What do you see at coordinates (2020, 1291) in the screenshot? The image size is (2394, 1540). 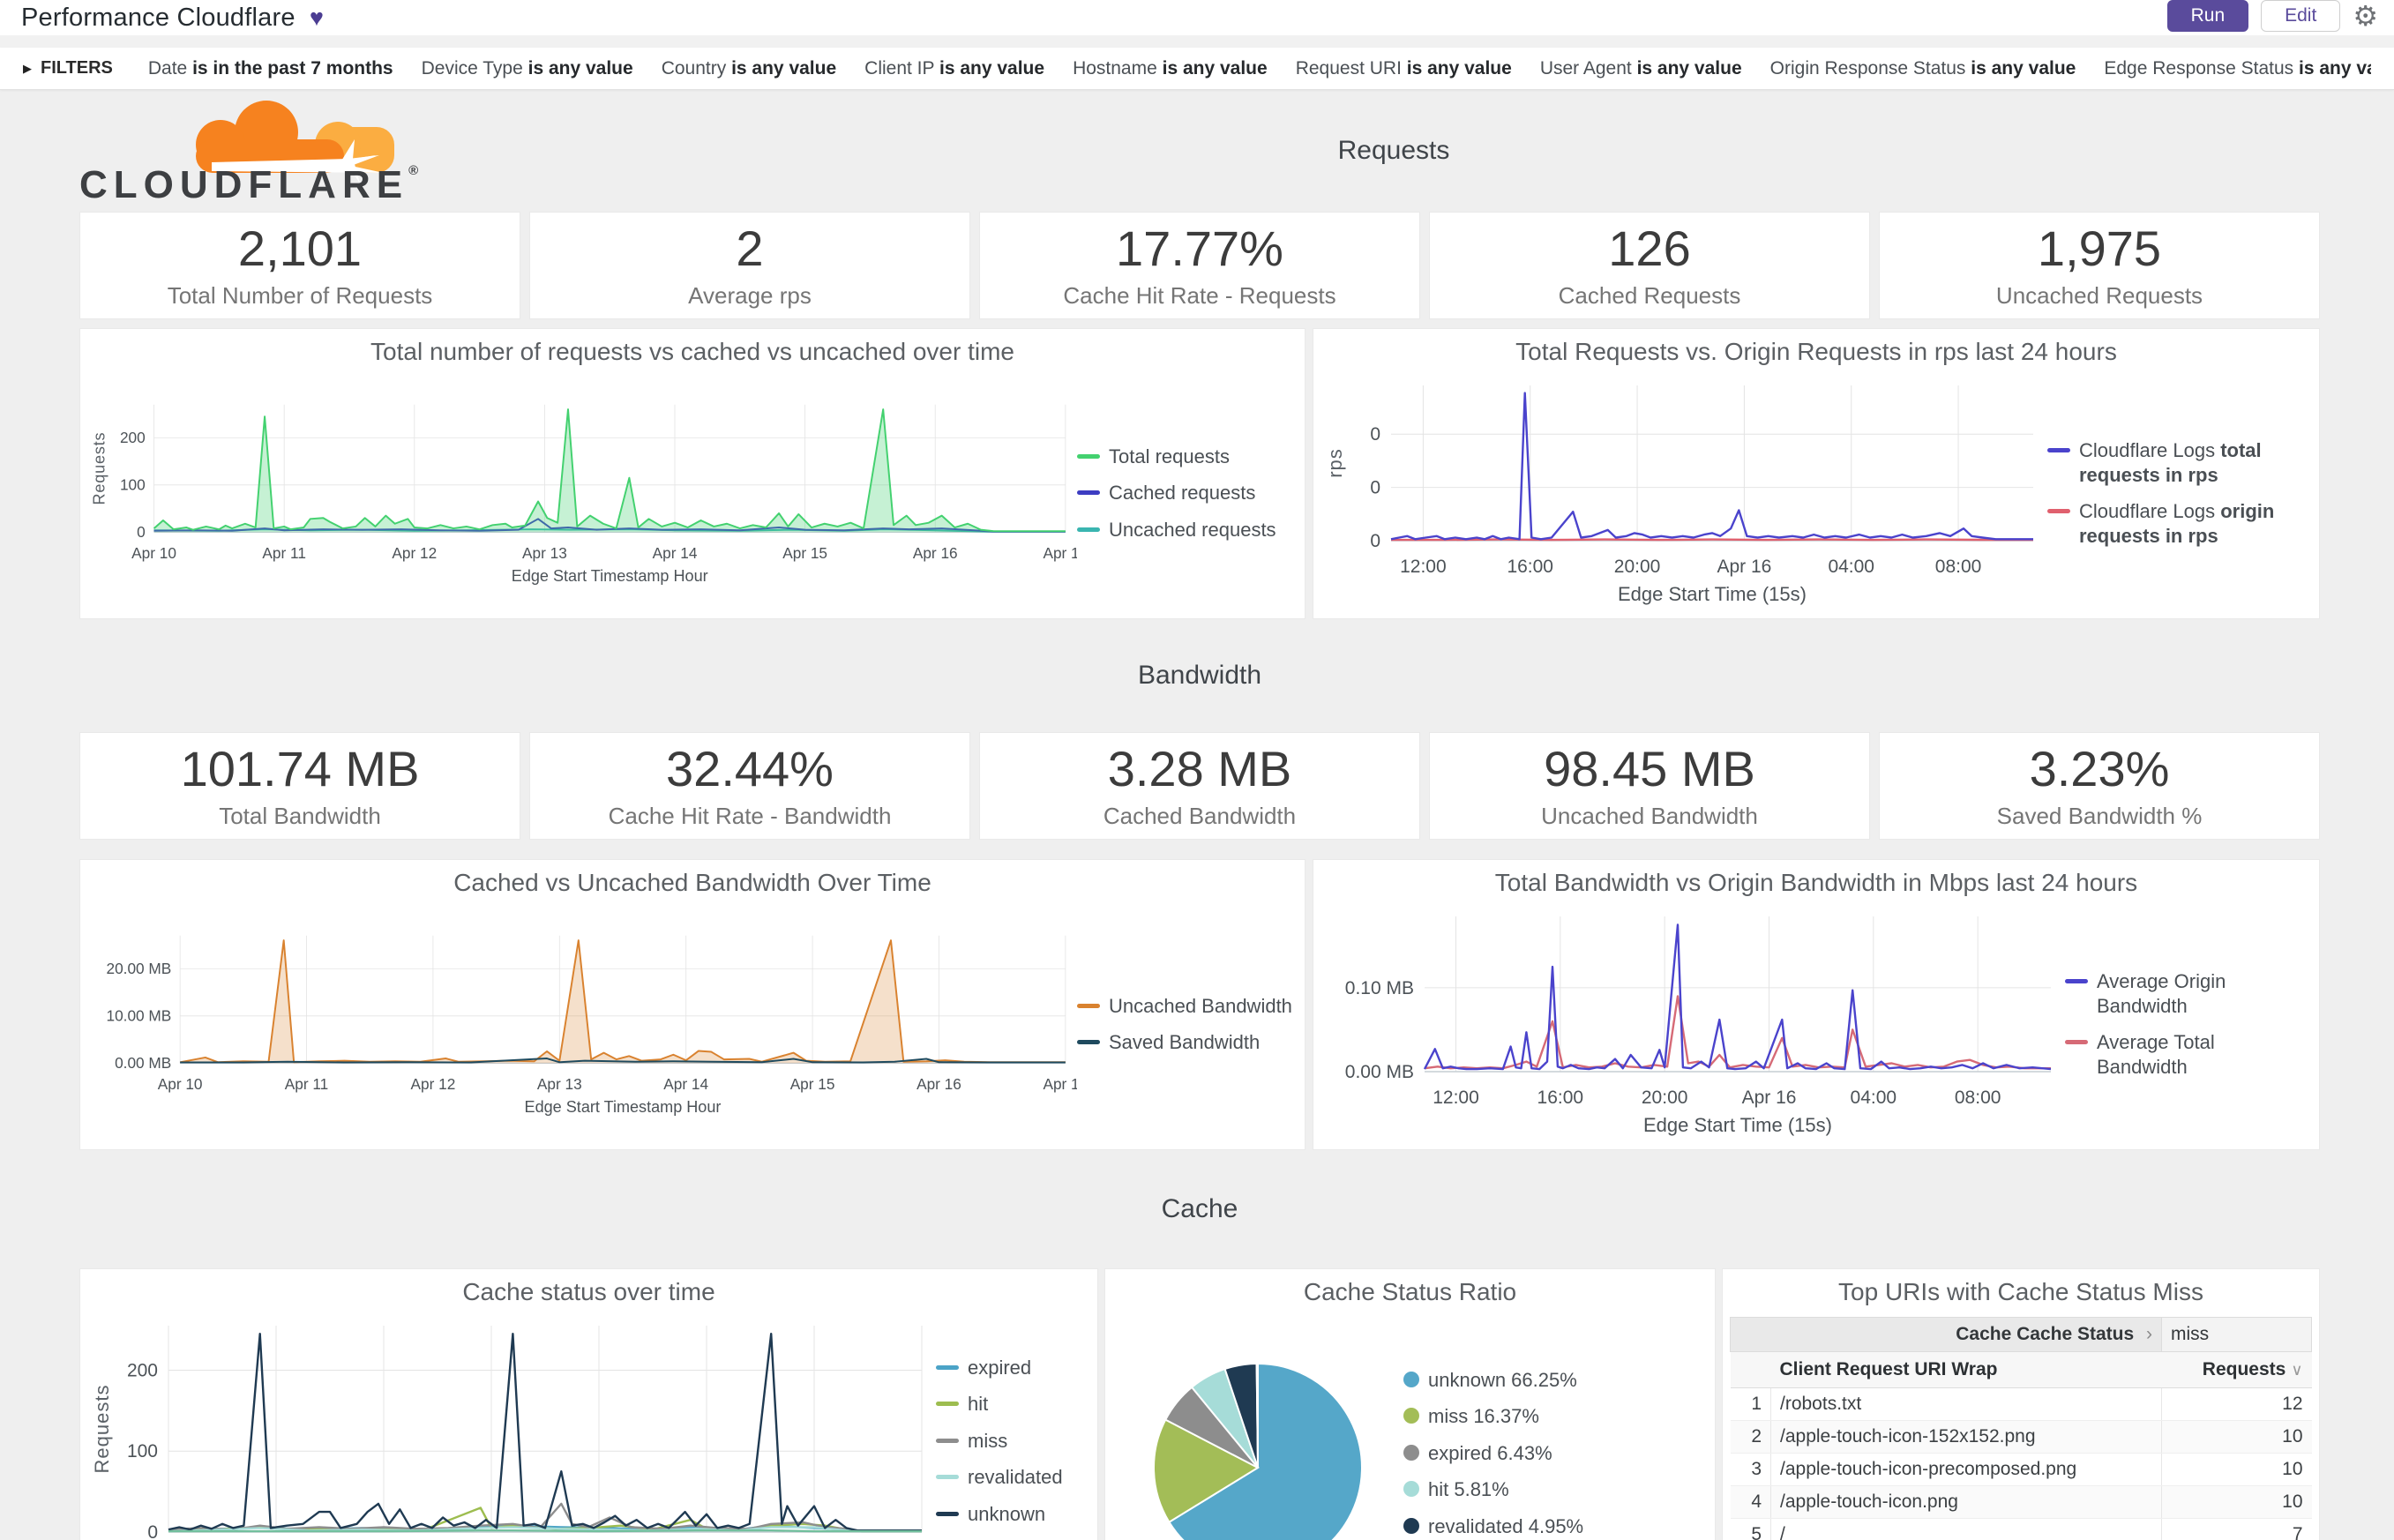 I see `chart-title: Top URIs with Cache Status Miss` at bounding box center [2020, 1291].